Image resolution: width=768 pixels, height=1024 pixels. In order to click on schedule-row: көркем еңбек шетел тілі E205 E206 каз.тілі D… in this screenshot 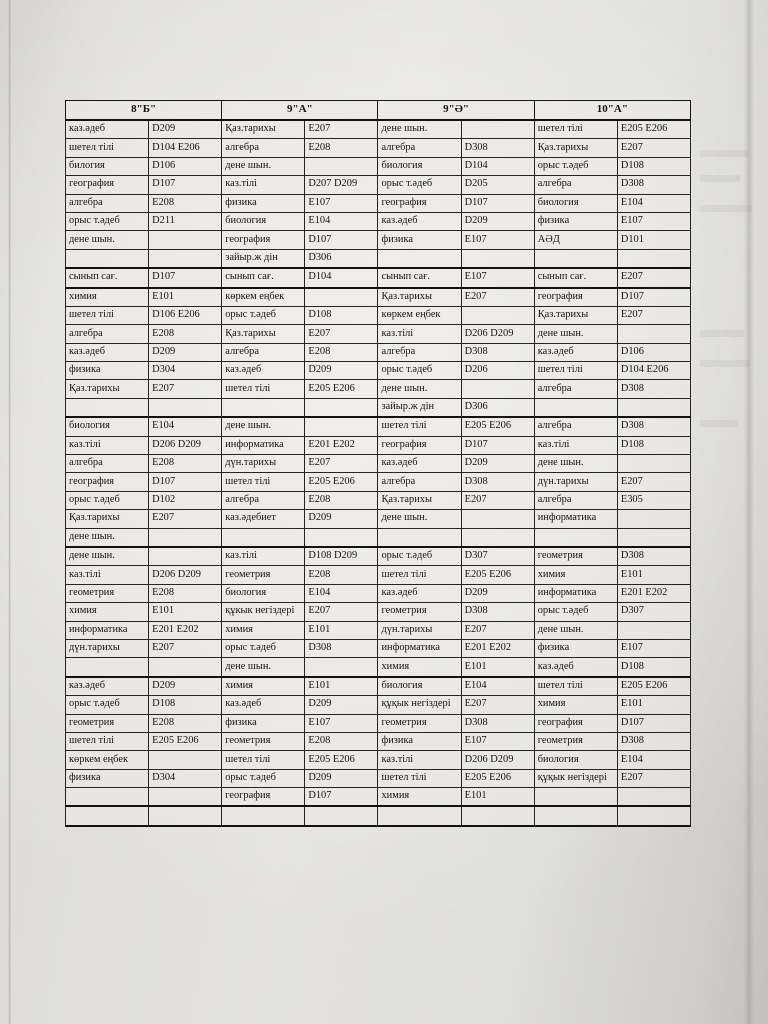, I will do `click(378, 760)`.